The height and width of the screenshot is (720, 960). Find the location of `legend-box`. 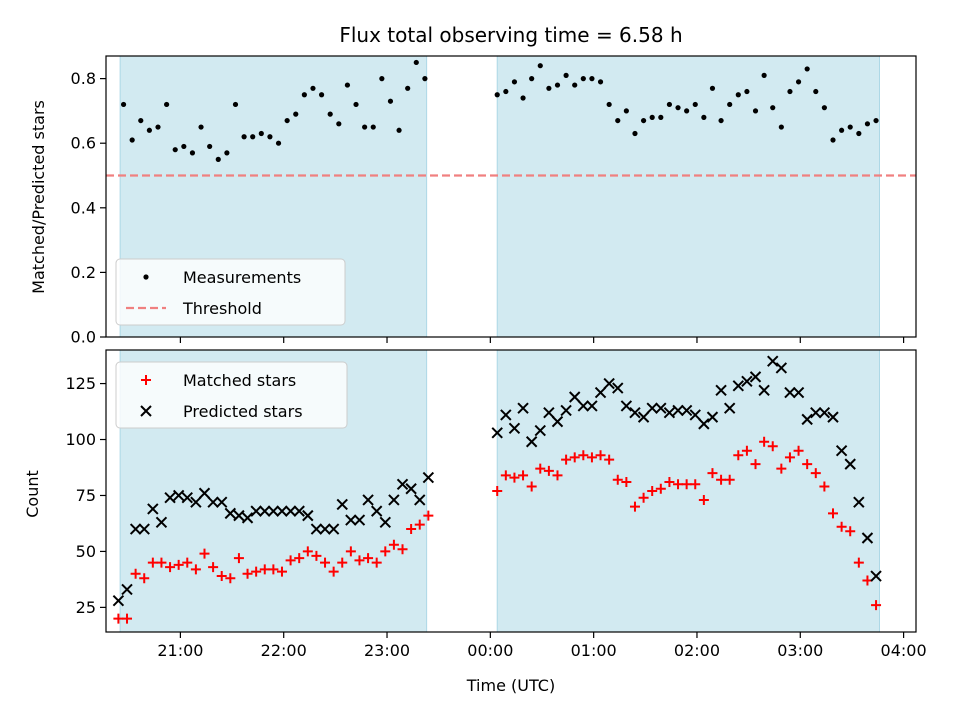

legend-box is located at coordinates (231, 395).